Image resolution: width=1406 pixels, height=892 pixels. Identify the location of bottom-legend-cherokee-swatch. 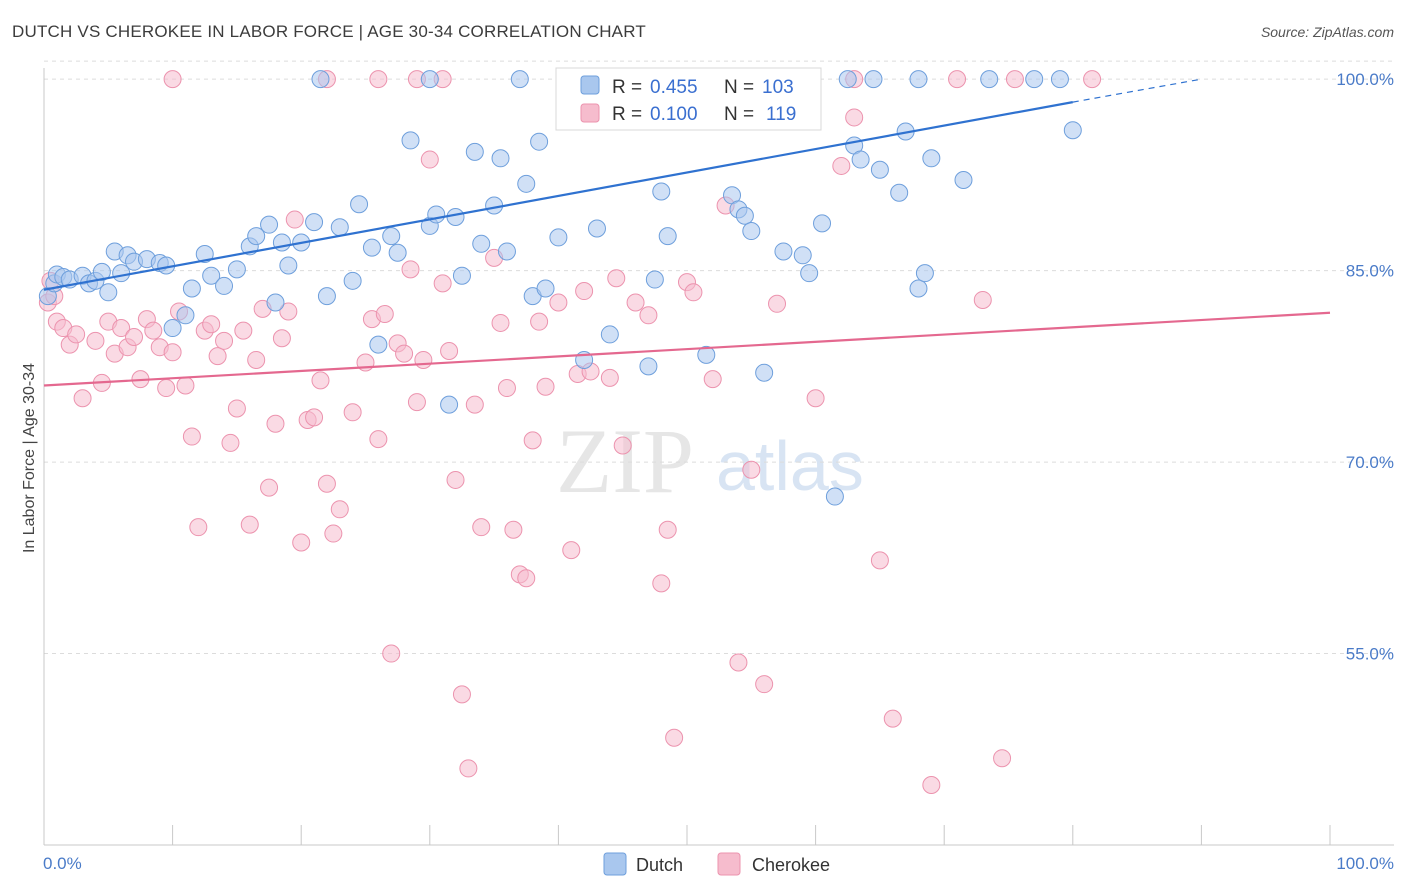
(729, 864).